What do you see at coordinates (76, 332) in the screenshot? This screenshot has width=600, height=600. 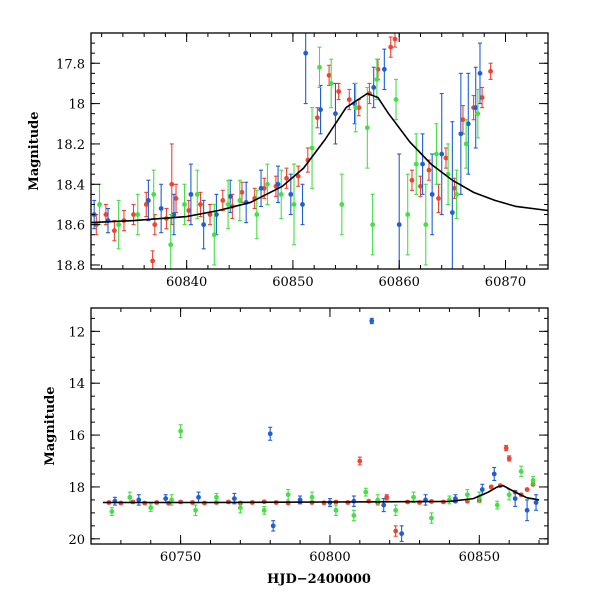 I see `bottom-y-tick-label: 12` at bounding box center [76, 332].